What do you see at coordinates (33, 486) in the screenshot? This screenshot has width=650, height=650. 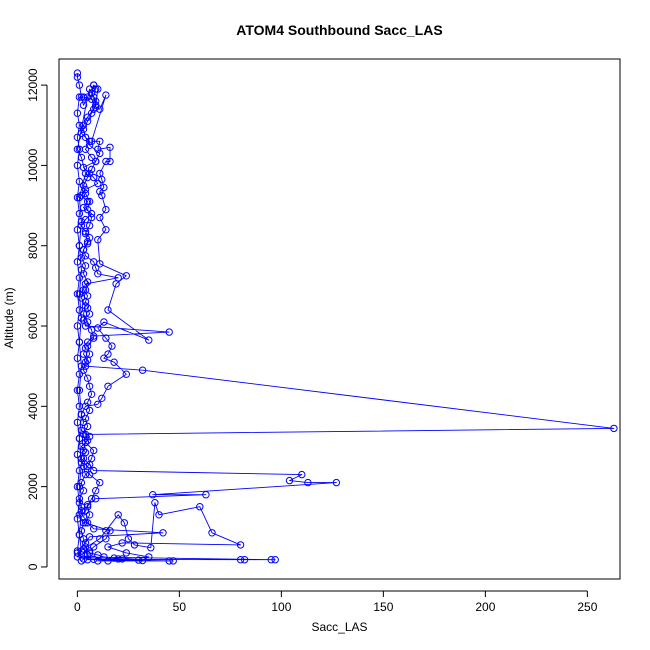 I see `y-tick-label: 2000` at bounding box center [33, 486].